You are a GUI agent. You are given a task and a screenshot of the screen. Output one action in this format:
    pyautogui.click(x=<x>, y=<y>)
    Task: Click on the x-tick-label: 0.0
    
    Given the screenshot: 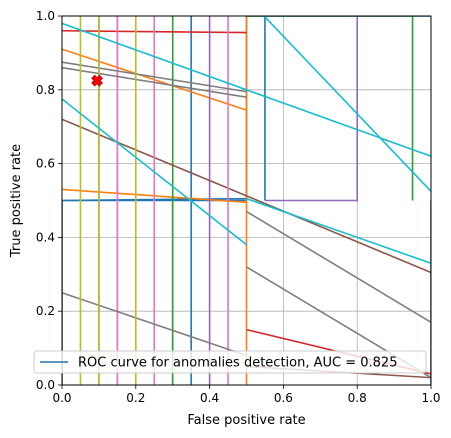 What is the action you would take?
    pyautogui.click(x=61, y=398)
    